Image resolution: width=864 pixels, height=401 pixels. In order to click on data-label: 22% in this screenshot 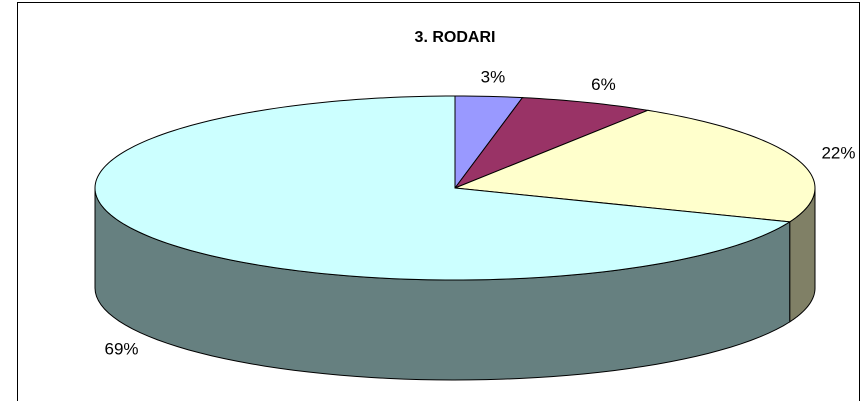, I will do `click(838, 152)`.